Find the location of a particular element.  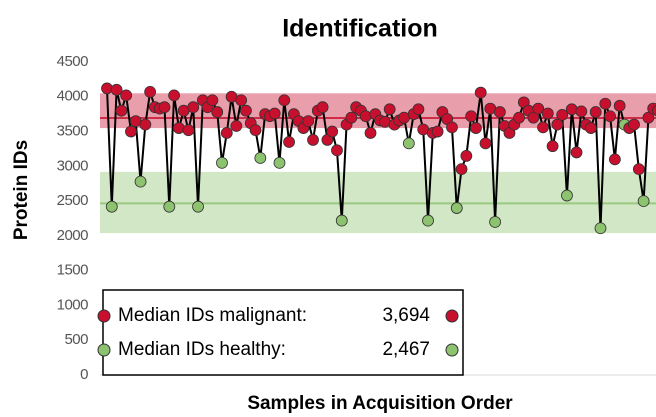

y-tick-label: 0 is located at coordinates (84, 374).